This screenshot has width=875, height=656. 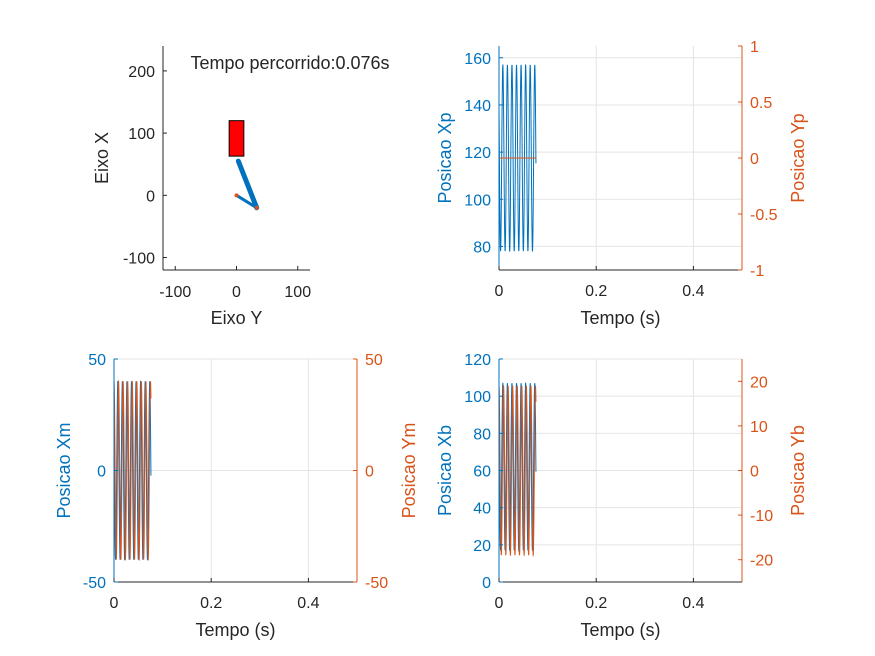 What do you see at coordinates (141, 72) in the screenshot?
I see `y-tick-label: 200` at bounding box center [141, 72].